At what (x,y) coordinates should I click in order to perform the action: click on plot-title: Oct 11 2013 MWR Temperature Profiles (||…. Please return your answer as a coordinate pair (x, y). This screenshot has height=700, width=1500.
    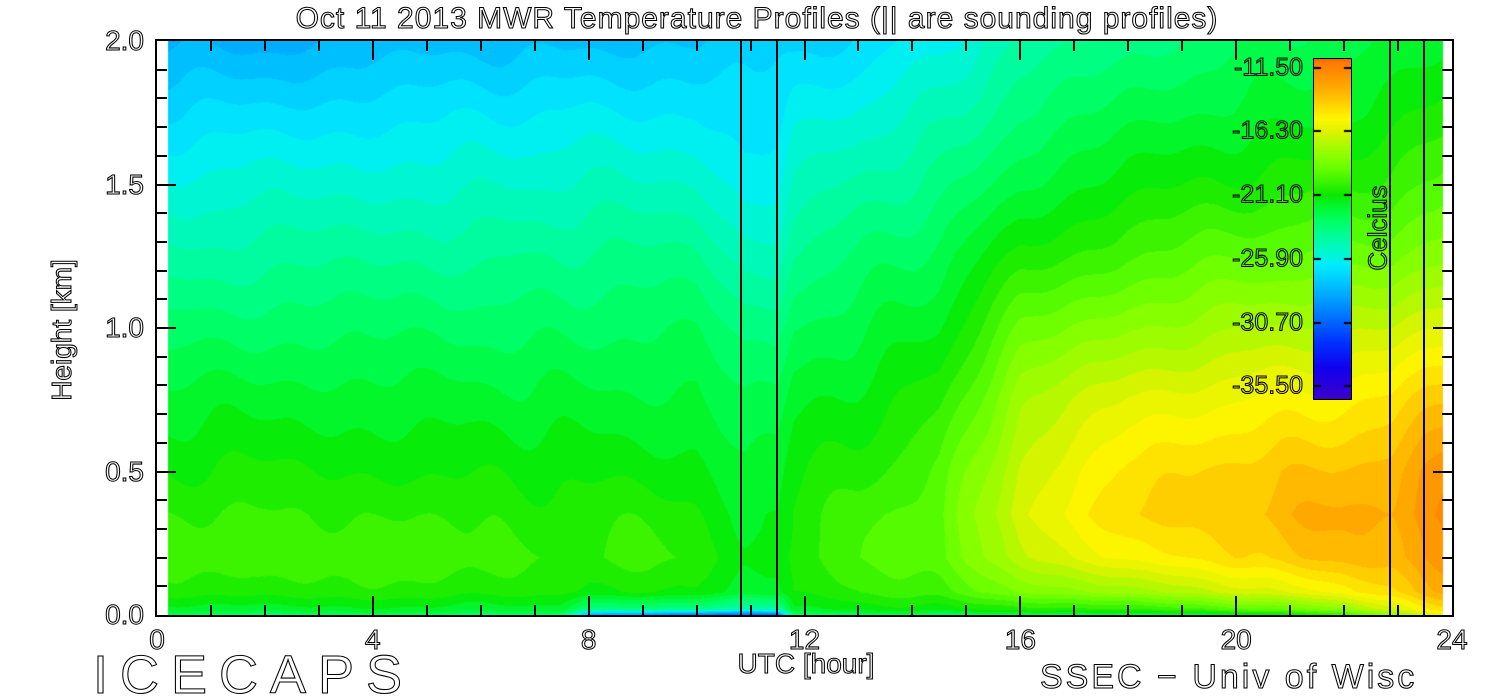
    Looking at the image, I should click on (757, 18).